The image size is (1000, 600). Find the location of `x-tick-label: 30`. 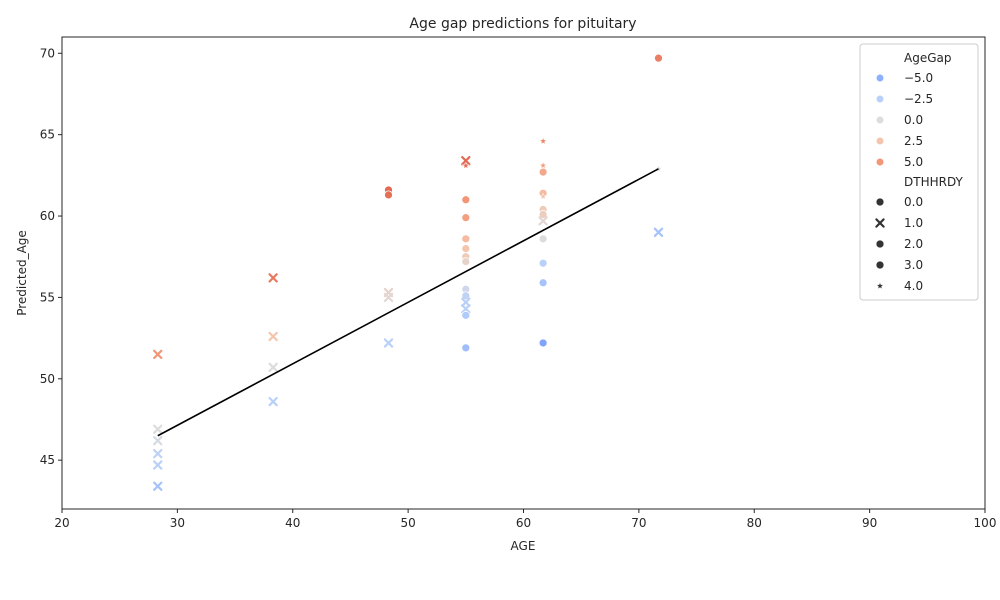

x-tick-label: 30 is located at coordinates (177, 523).